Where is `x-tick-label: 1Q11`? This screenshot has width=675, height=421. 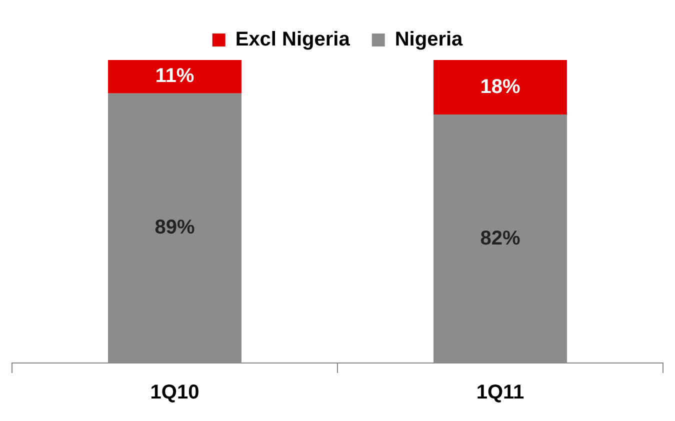
x-tick-label: 1Q11 is located at coordinates (500, 393).